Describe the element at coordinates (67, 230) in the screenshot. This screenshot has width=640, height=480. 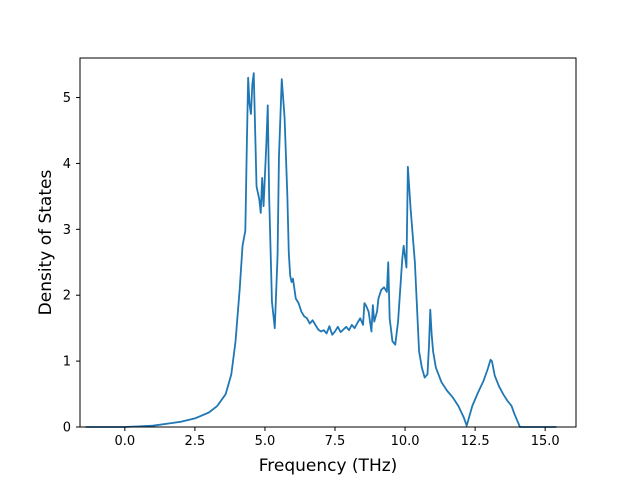
I see `y-tick-label: 3` at that location.